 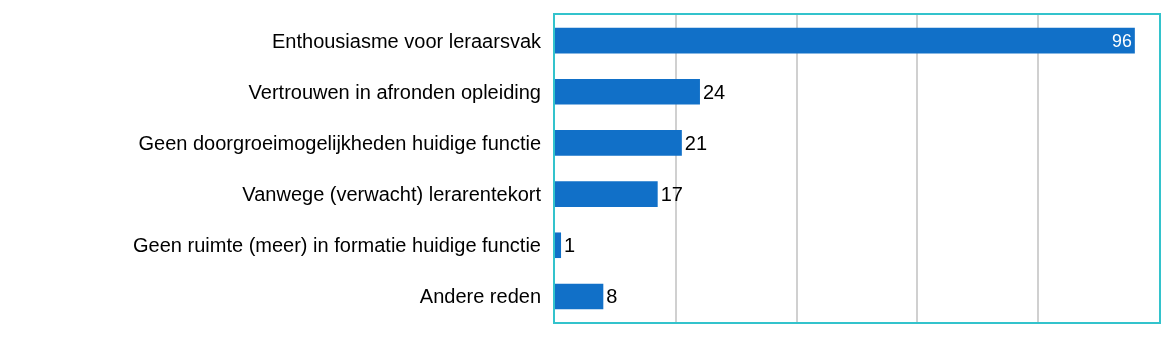 I want to click on y-tick-label: Vanwege (verwacht) lerarentekort, so click(x=392, y=194).